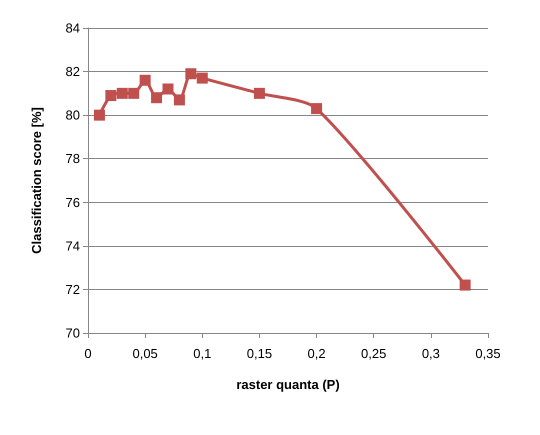 The width and height of the screenshot is (540, 435). I want to click on x-tick-label: 0,2, so click(317, 353).